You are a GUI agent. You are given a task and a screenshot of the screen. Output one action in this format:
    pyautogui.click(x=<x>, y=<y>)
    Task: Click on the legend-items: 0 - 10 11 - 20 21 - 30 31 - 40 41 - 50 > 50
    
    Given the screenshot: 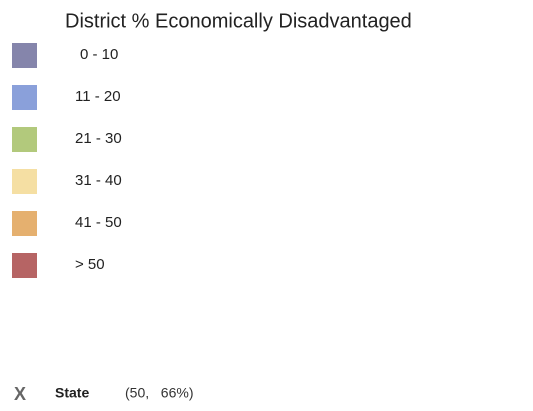 What is the action you would take?
    pyautogui.click(x=67, y=160)
    